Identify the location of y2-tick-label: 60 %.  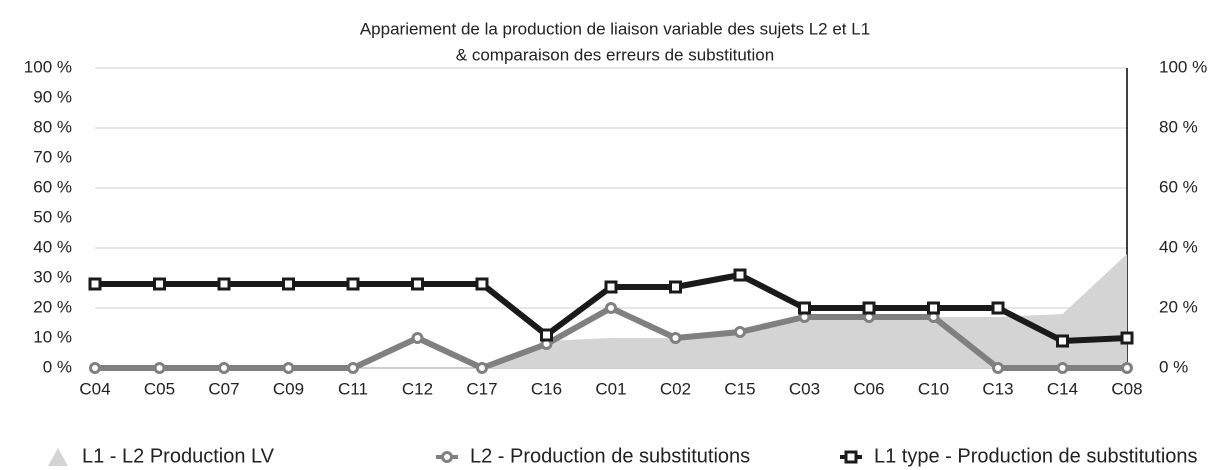
(1178, 186).